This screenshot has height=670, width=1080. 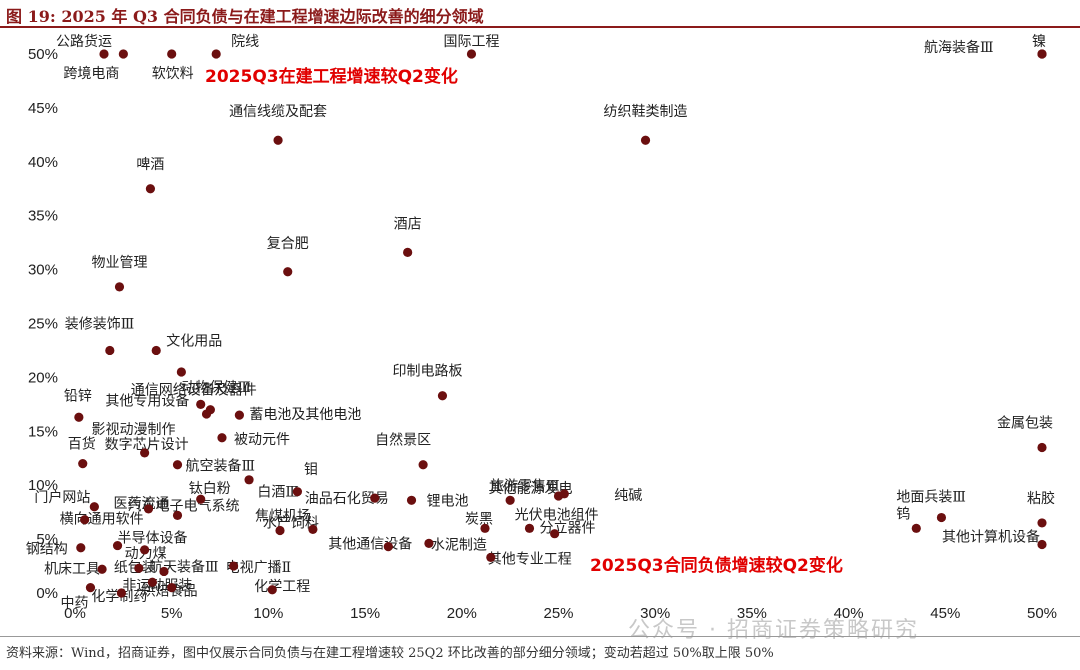 What do you see at coordinates (655, 613) in the screenshot?
I see `x-tick-label: 30%` at bounding box center [655, 613].